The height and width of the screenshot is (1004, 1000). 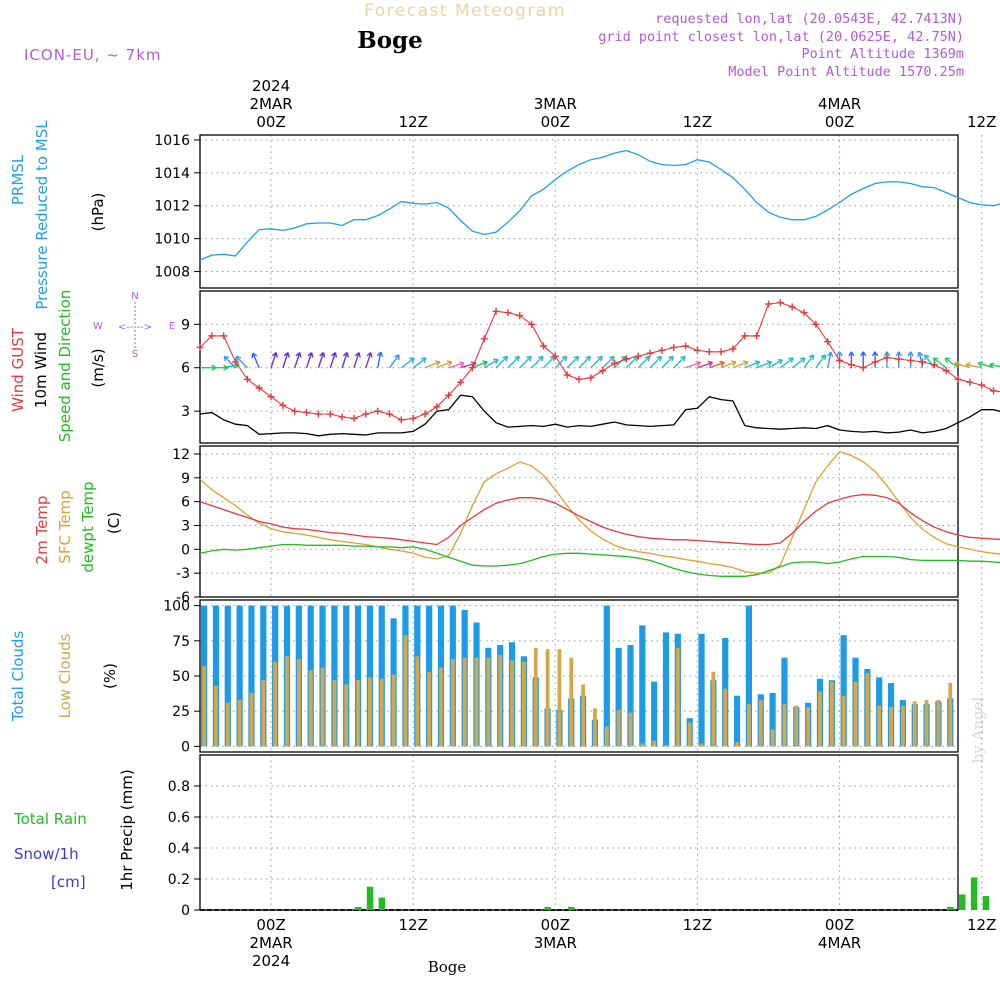 I want to click on total-cloud-bar, so click(x=737, y=721).